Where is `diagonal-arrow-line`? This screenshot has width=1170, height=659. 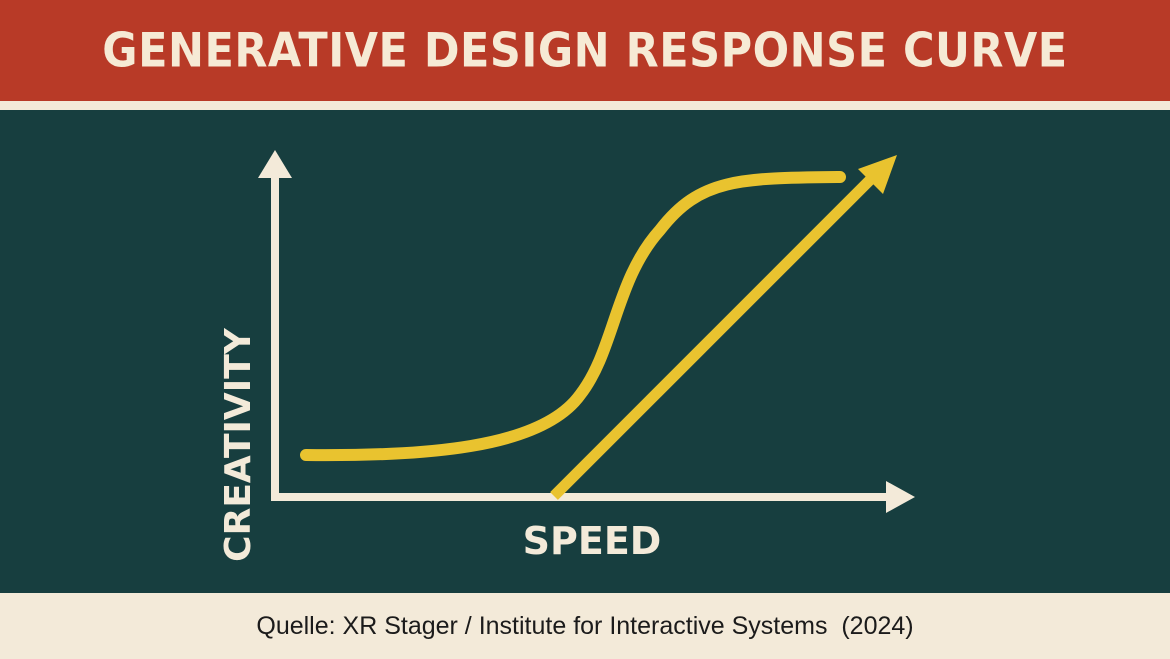 diagonal-arrow-line is located at coordinates (712, 338).